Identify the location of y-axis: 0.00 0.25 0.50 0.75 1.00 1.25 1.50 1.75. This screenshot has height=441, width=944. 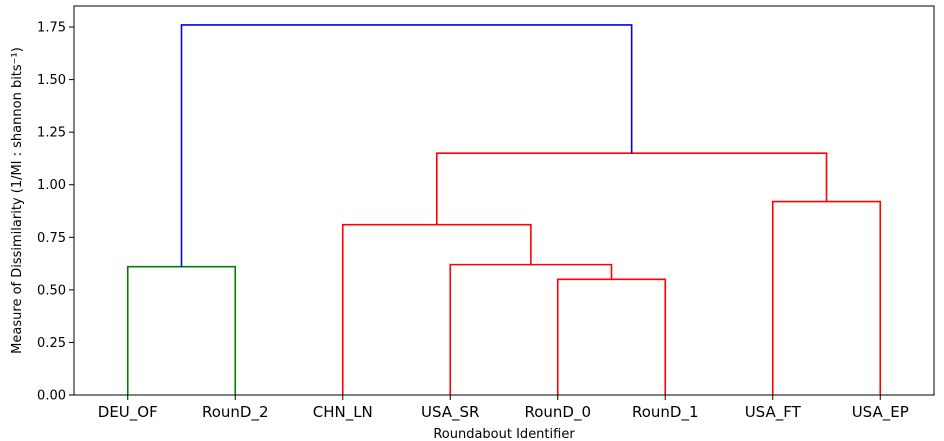
(55, 212).